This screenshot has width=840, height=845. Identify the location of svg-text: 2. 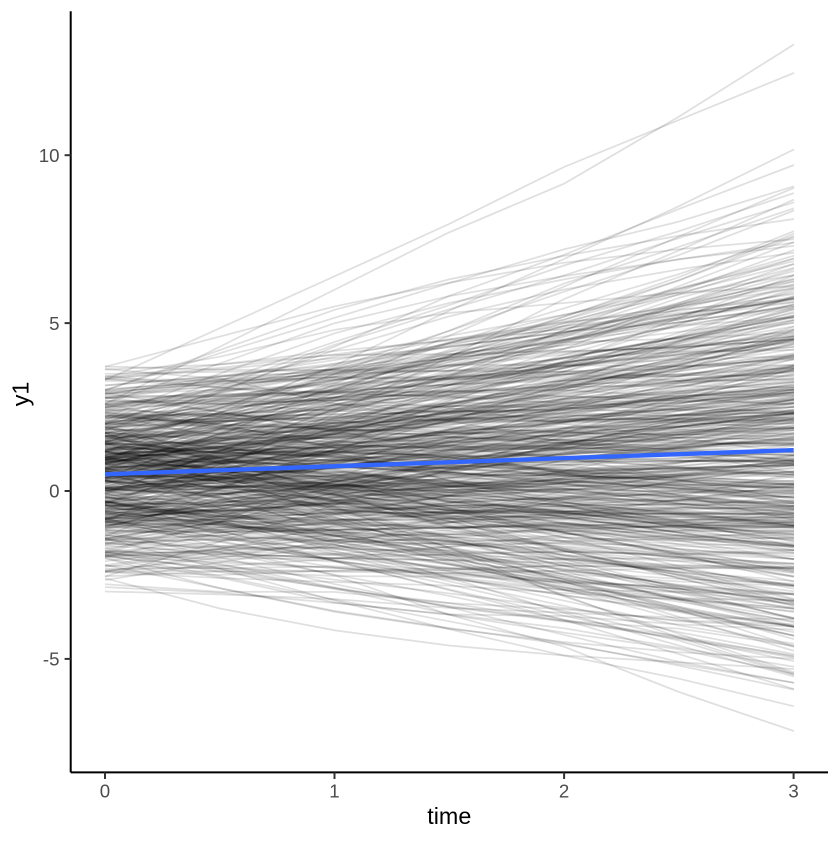
(564, 791).